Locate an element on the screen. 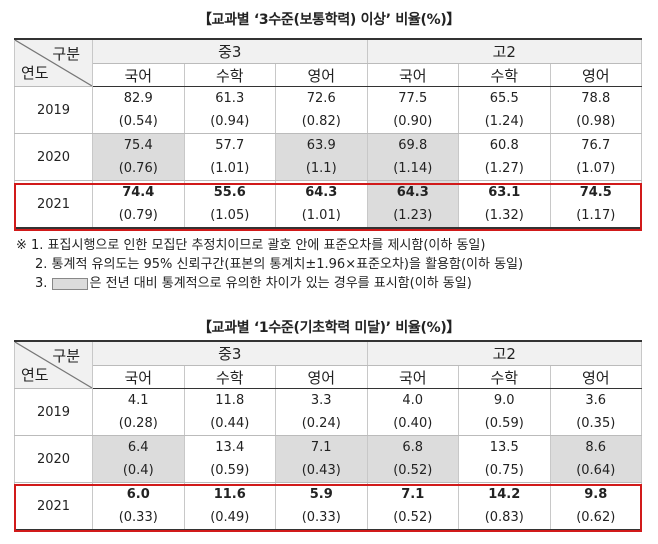 The height and width of the screenshot is (544, 658). std-error-cell: (1.27) is located at coordinates (504, 169).